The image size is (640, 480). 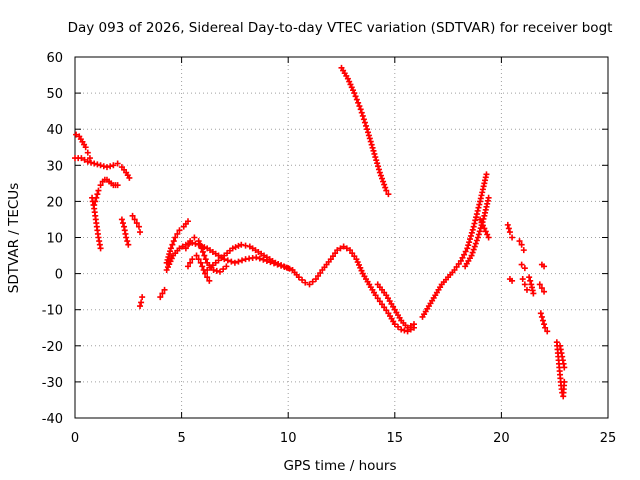 I want to click on y-tick-label: -30, so click(x=52, y=383).